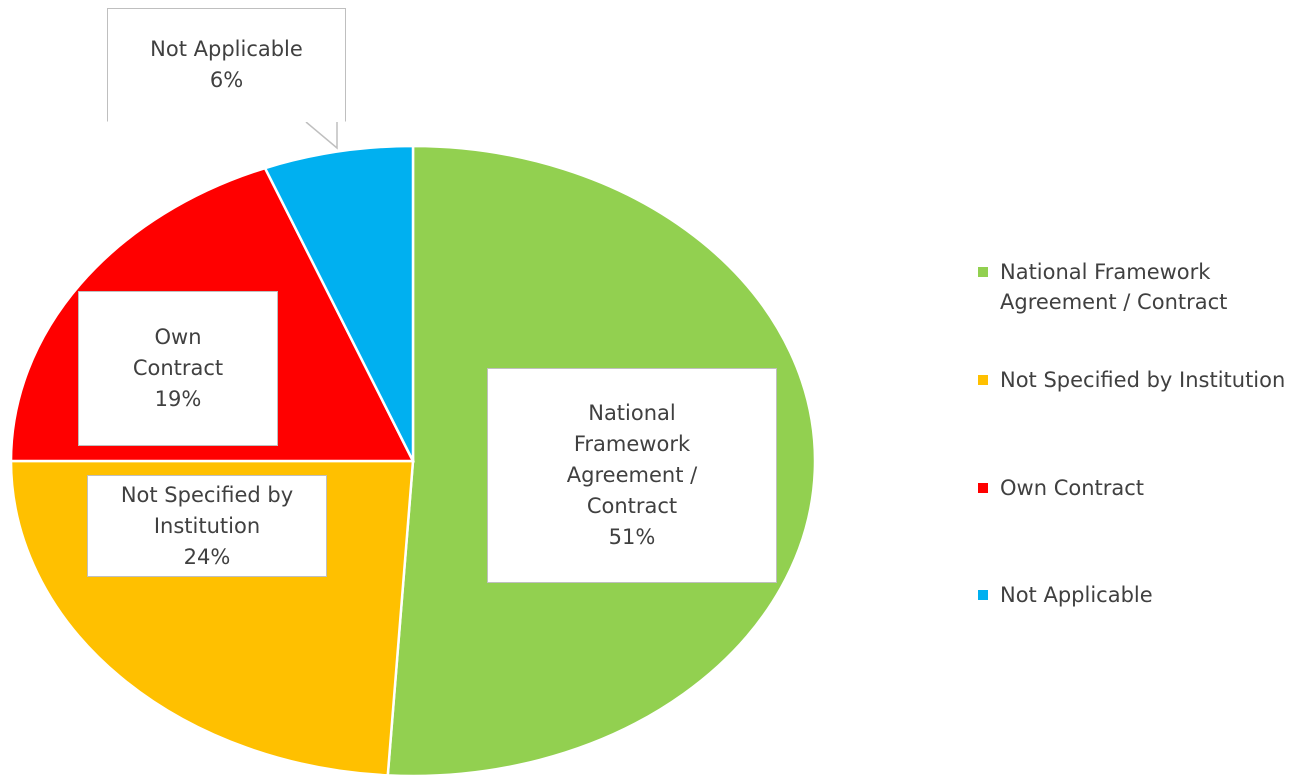 Image resolution: width=1299 pixels, height=782 pixels. I want to click on data-label: Own Contract 19%, so click(178, 368).